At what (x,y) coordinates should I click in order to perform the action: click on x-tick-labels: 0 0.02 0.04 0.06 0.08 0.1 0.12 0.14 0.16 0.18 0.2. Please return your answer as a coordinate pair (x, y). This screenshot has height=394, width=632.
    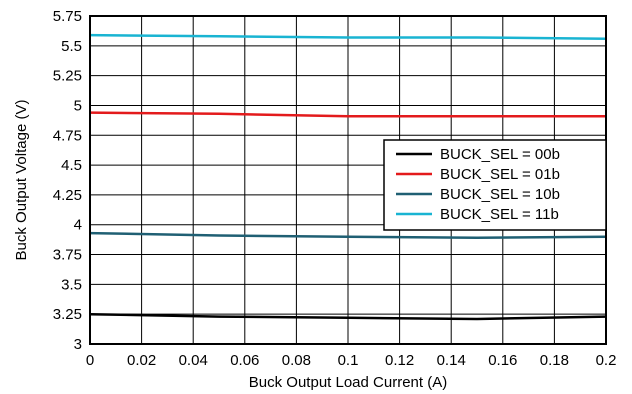
    Looking at the image, I should click on (351, 360).